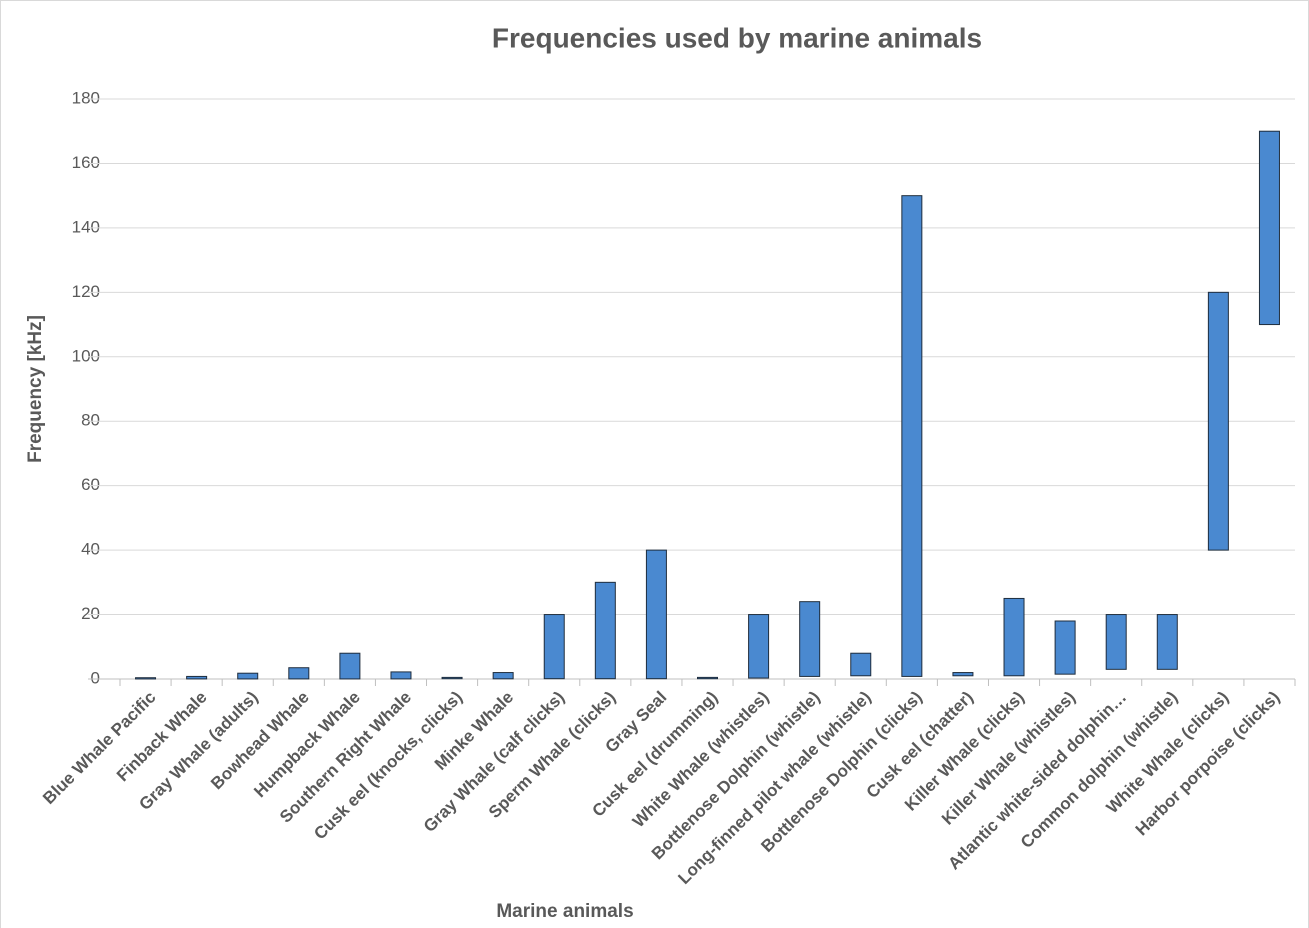 Image resolution: width=1309 pixels, height=928 pixels. Describe the element at coordinates (90, 484) in the screenshot. I see `y-tick-label: 60` at that location.